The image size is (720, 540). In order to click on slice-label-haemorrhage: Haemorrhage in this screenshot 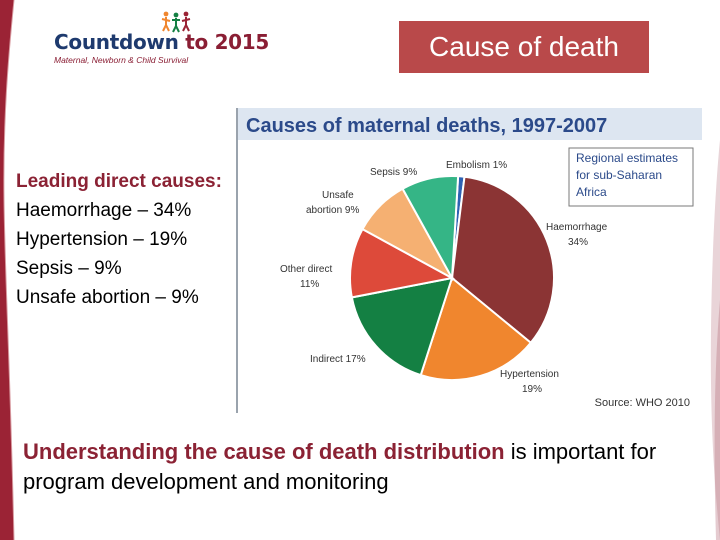, I will do `click(577, 227)`.